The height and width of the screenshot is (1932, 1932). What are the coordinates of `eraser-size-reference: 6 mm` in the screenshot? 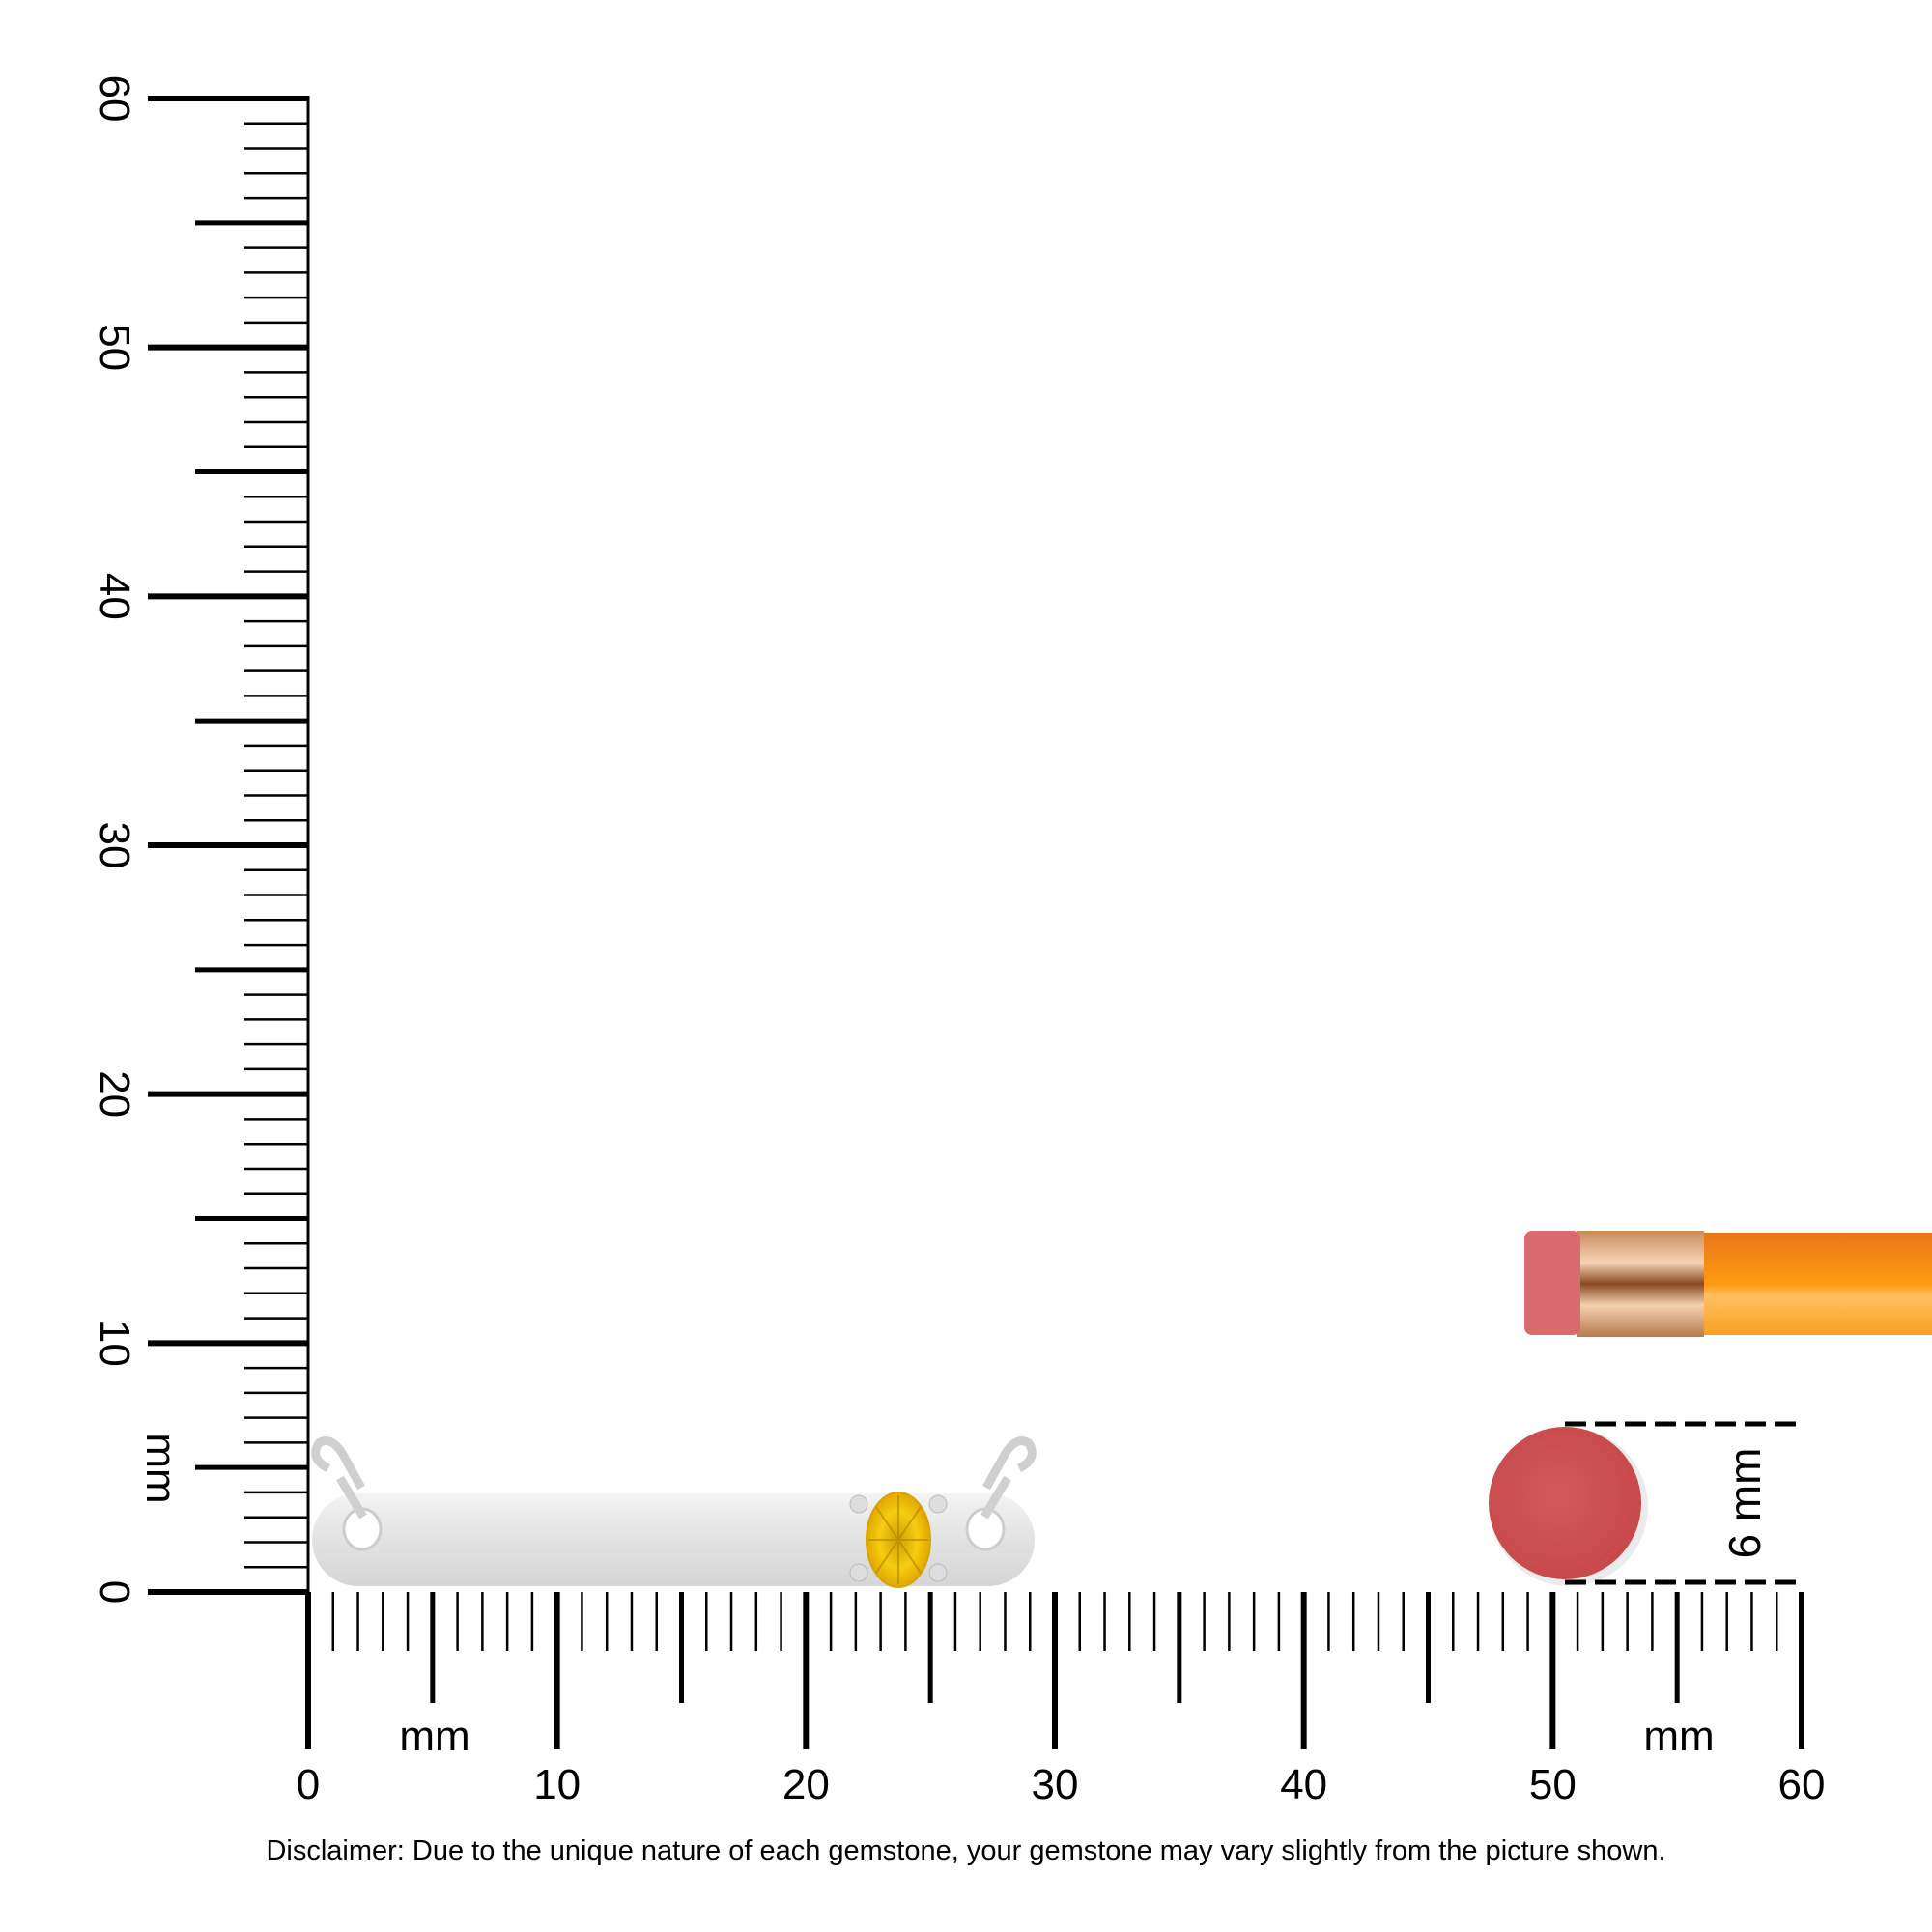 It's located at (1644, 1503).